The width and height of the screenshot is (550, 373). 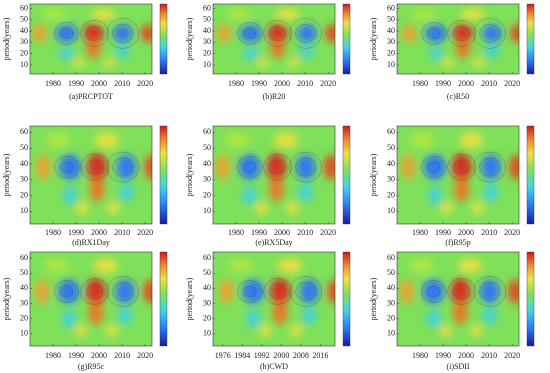 What do you see at coordinates (443, 83) in the screenshot?
I see `x-tick-label: 1990` at bounding box center [443, 83].